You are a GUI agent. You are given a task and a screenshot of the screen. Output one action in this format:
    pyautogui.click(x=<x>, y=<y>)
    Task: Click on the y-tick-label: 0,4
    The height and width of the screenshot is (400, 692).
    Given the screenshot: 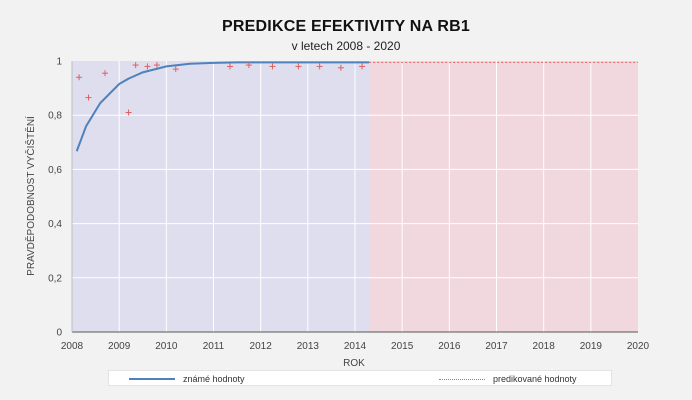 What is the action you would take?
    pyautogui.click(x=55, y=224)
    